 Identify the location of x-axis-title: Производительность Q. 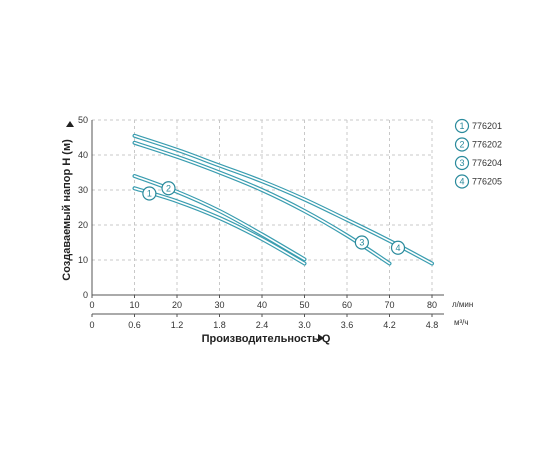
(266, 339).